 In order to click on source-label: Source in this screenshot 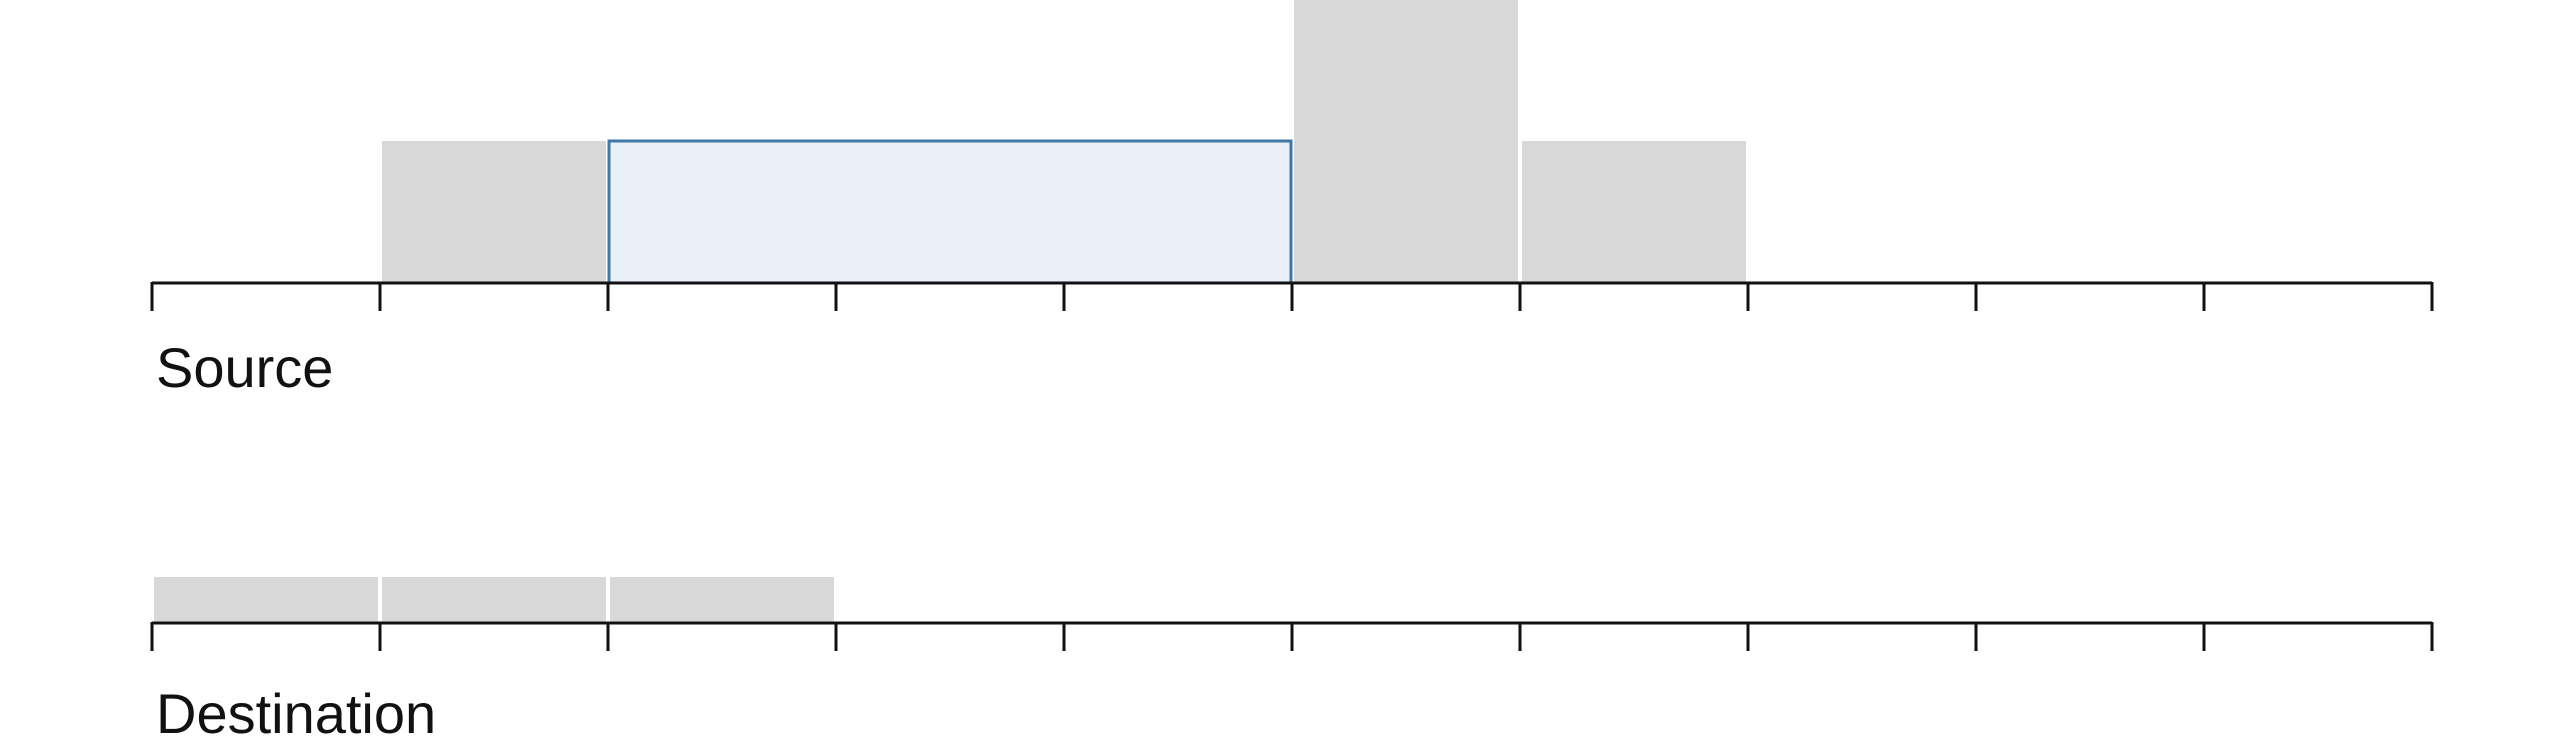, I will do `click(245, 367)`.